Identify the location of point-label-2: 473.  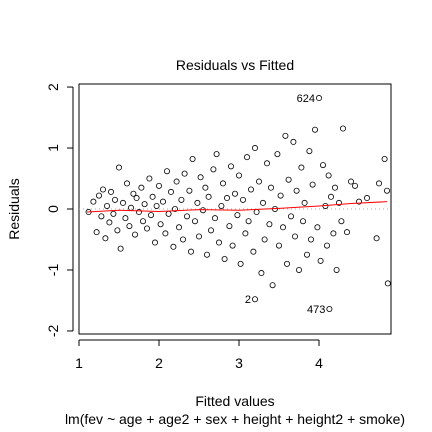
(316, 310).